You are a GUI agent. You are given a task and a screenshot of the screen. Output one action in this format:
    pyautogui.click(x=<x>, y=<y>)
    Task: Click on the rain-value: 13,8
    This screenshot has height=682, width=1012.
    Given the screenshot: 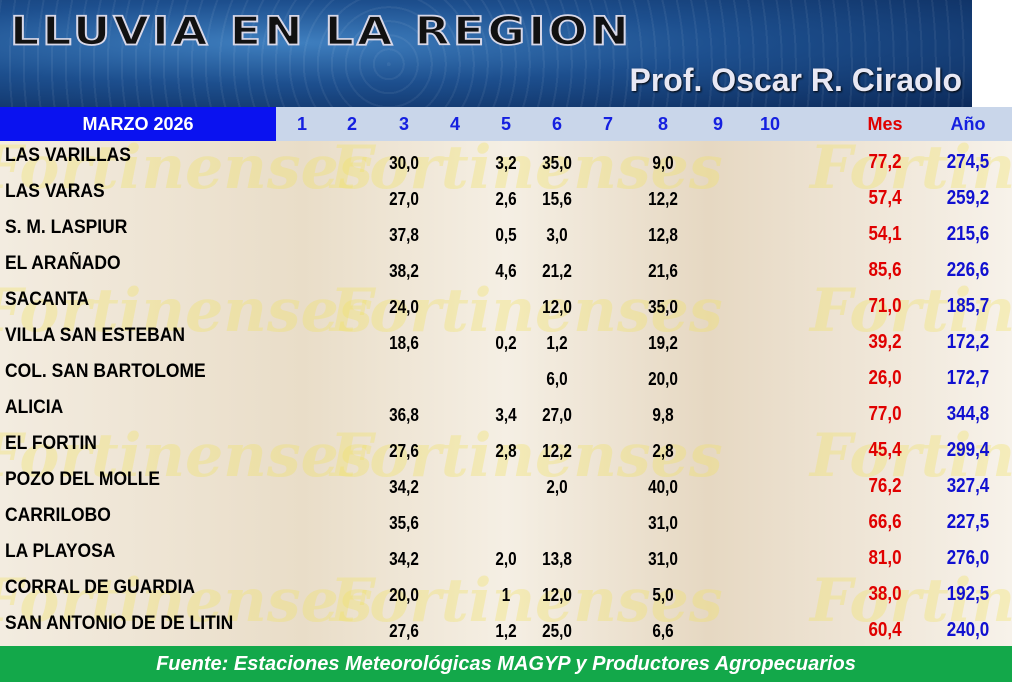 What is the action you would take?
    pyautogui.click(x=557, y=559)
    